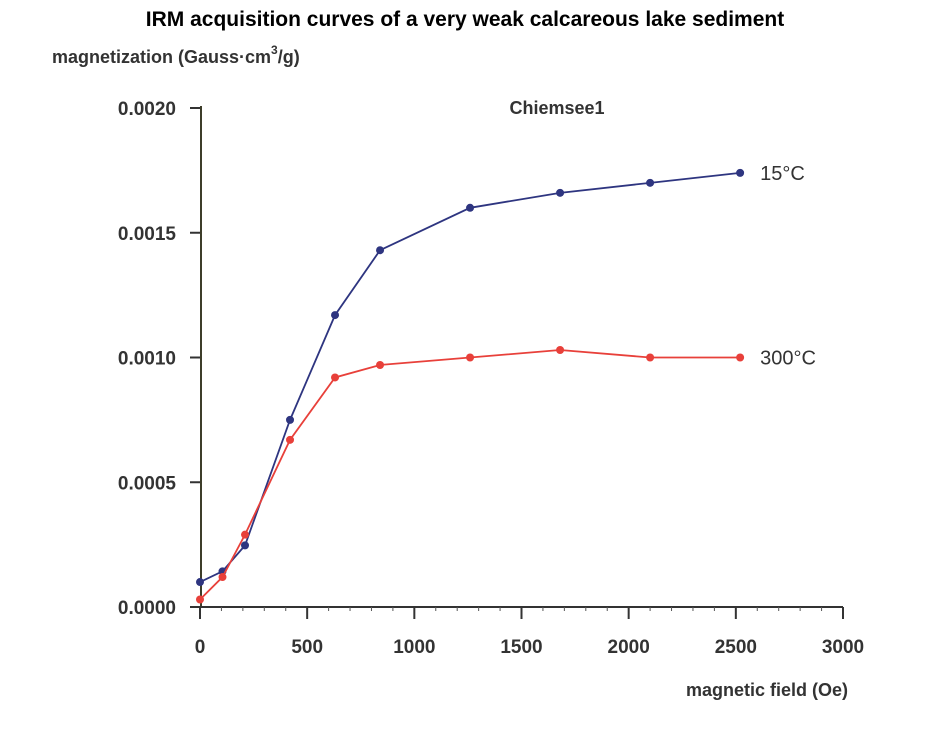 The height and width of the screenshot is (743, 931). I want to click on x-tick-label: 2000, so click(629, 647).